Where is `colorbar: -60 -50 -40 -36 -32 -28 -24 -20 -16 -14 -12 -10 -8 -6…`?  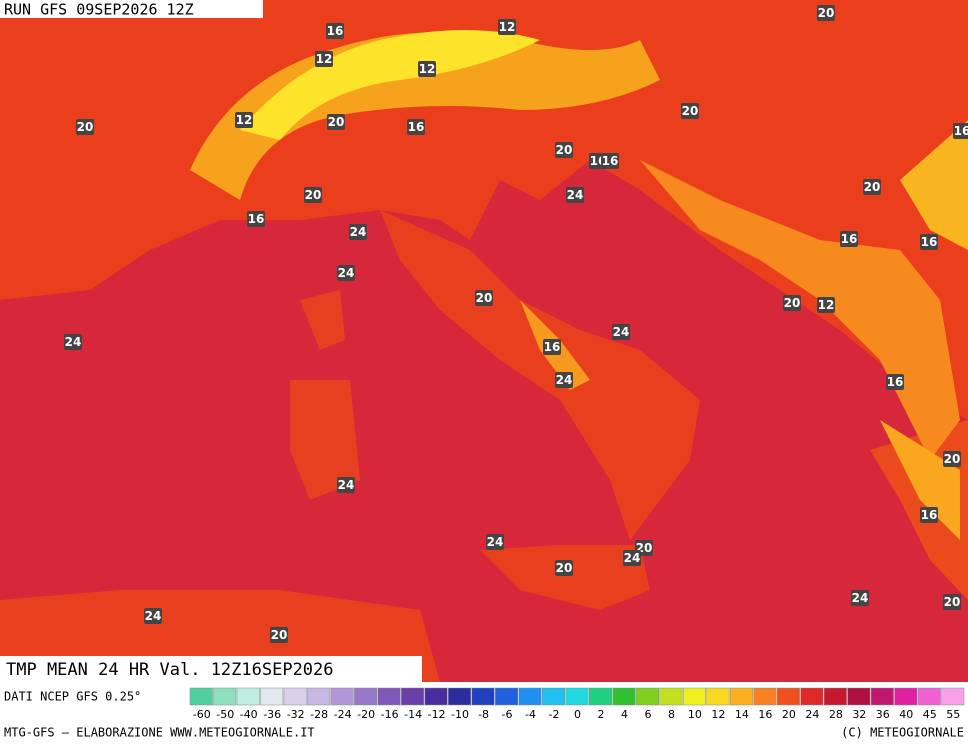
colorbar: -60 -50 -40 -36 -32 -28 -24 -20 -16 -14 -12 -10 -8 -6… is located at coordinates (577, 704).